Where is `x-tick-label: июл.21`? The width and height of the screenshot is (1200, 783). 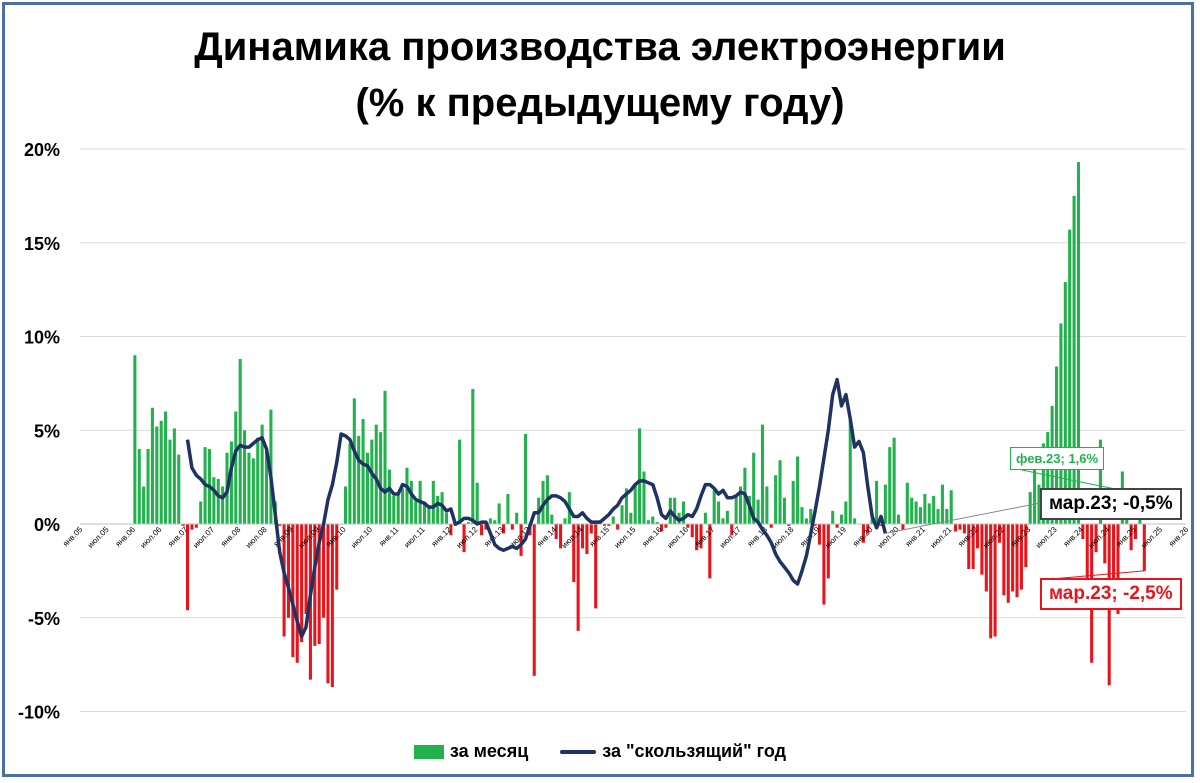
x-tick-label: июл.21 is located at coordinates (941, 537).